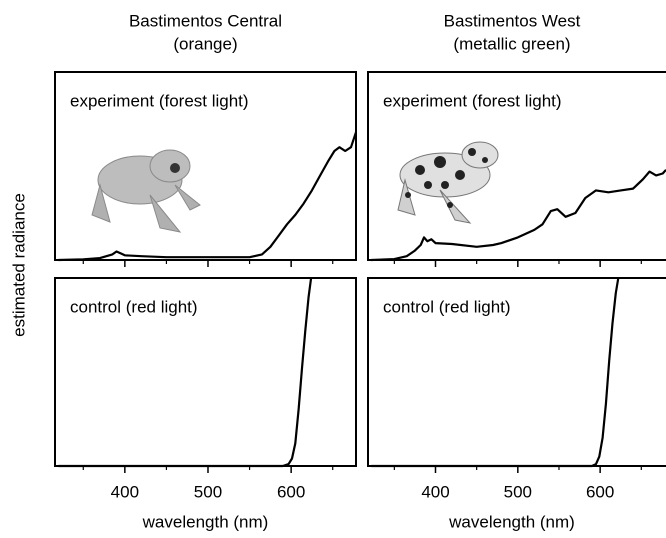 The width and height of the screenshot is (666, 538). What do you see at coordinates (205, 43) in the screenshot?
I see `column-subtitle: (orange)` at bounding box center [205, 43].